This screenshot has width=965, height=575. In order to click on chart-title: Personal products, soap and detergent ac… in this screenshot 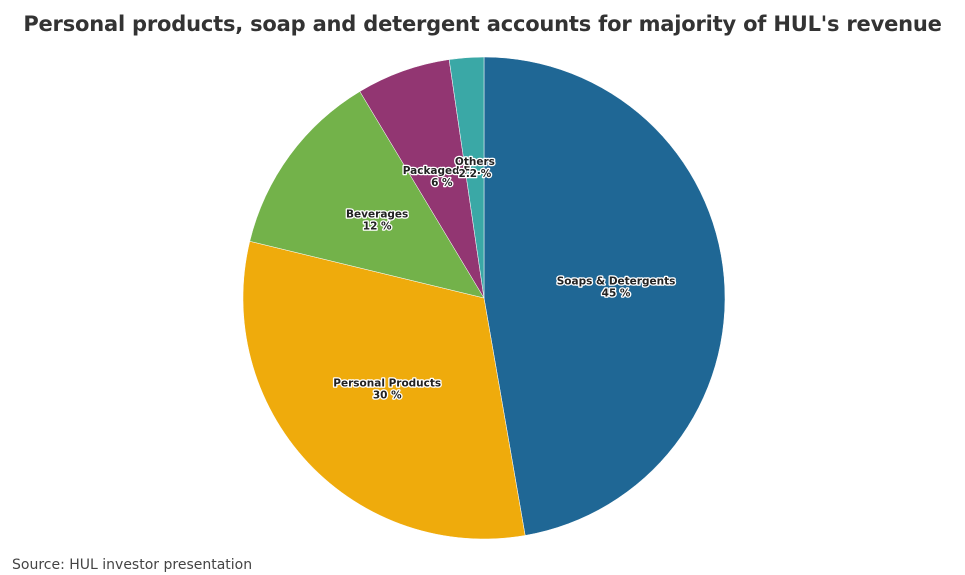, I will do `click(482, 24)`.